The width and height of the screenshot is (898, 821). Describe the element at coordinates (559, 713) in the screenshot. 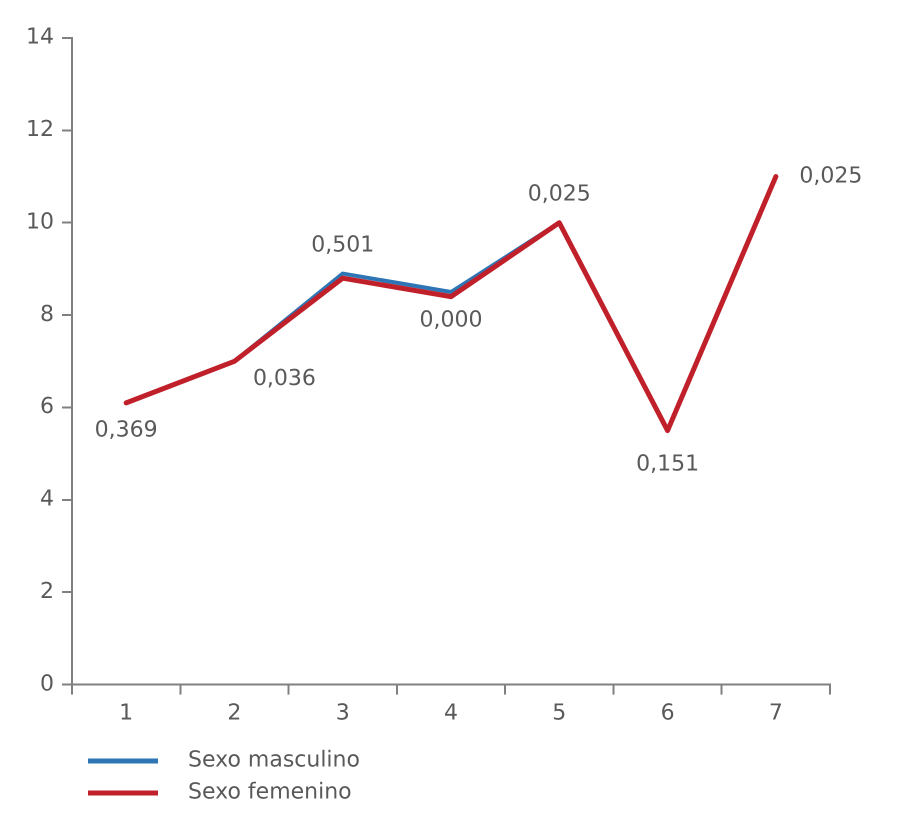

I see `x-tick-label: 5` at that location.